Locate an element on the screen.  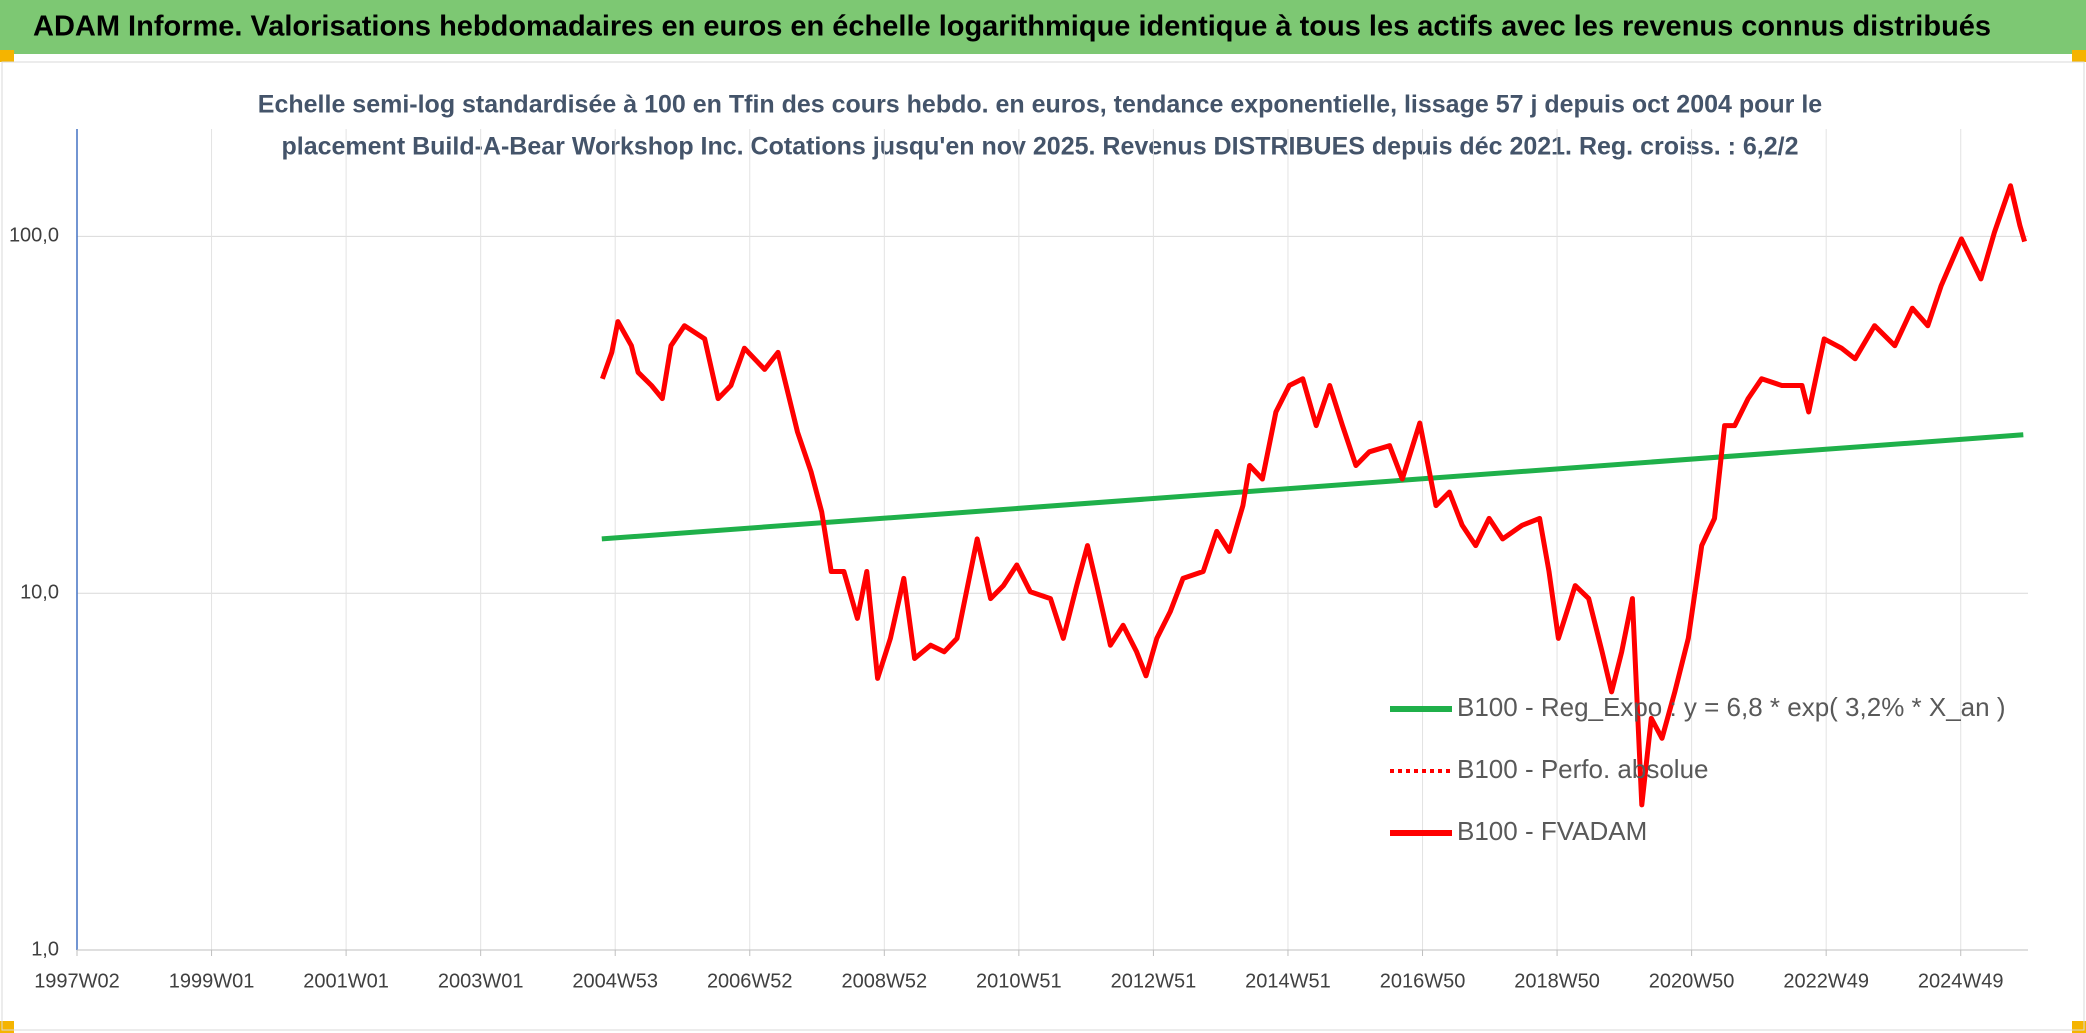
x-tick-label: 2022W49 is located at coordinates (1826, 981).